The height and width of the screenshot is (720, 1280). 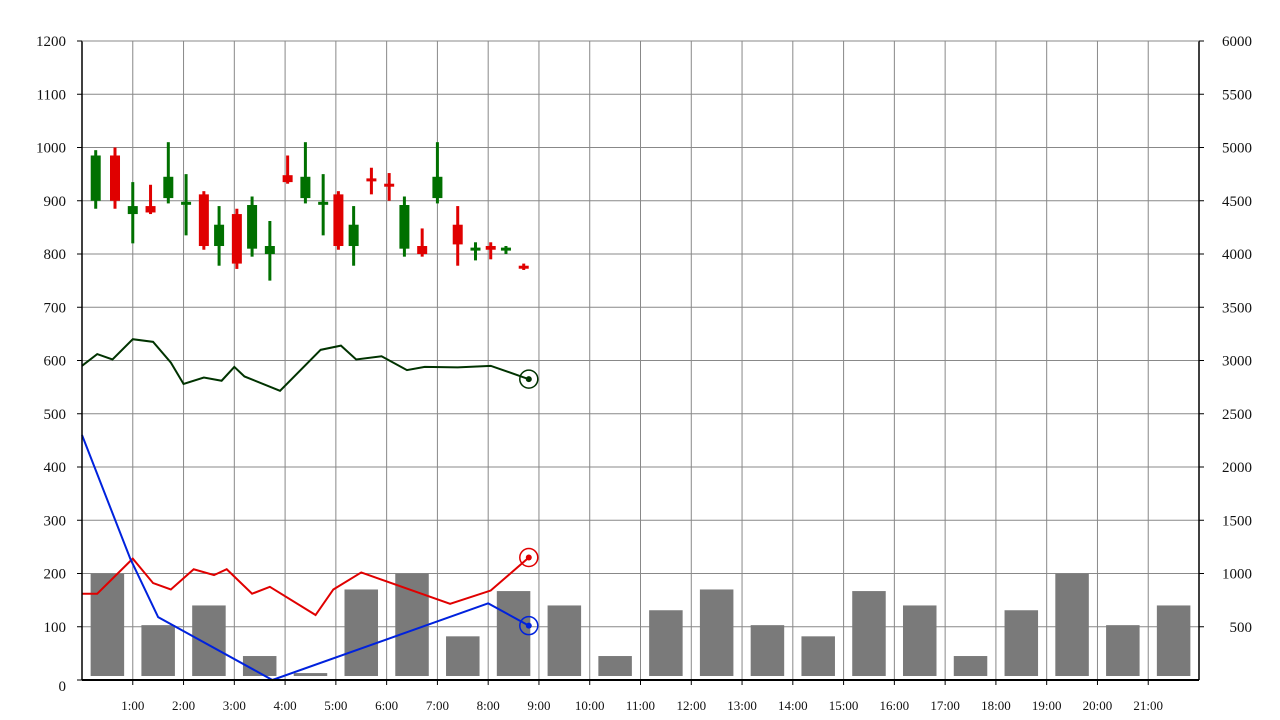 What do you see at coordinates (51, 149) in the screenshot?
I see `y-left-tick-label: 1000` at bounding box center [51, 149].